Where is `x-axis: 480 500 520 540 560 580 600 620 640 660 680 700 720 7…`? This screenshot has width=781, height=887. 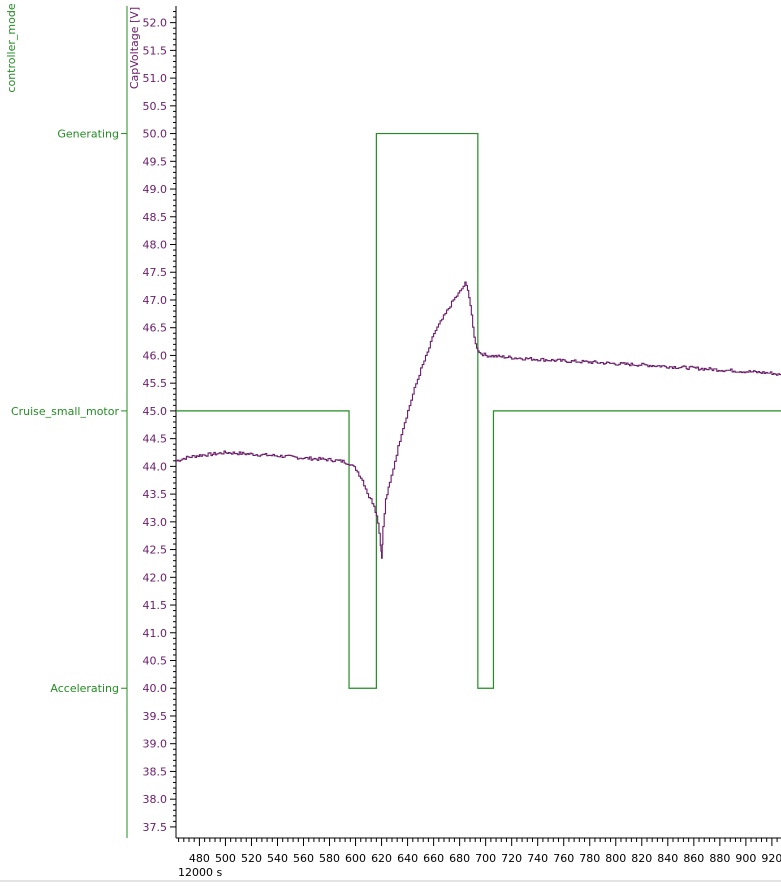 x-axis: 480 500 520 540 560 580 600 620 640 660 680 700 720 7… is located at coordinates (478, 858).